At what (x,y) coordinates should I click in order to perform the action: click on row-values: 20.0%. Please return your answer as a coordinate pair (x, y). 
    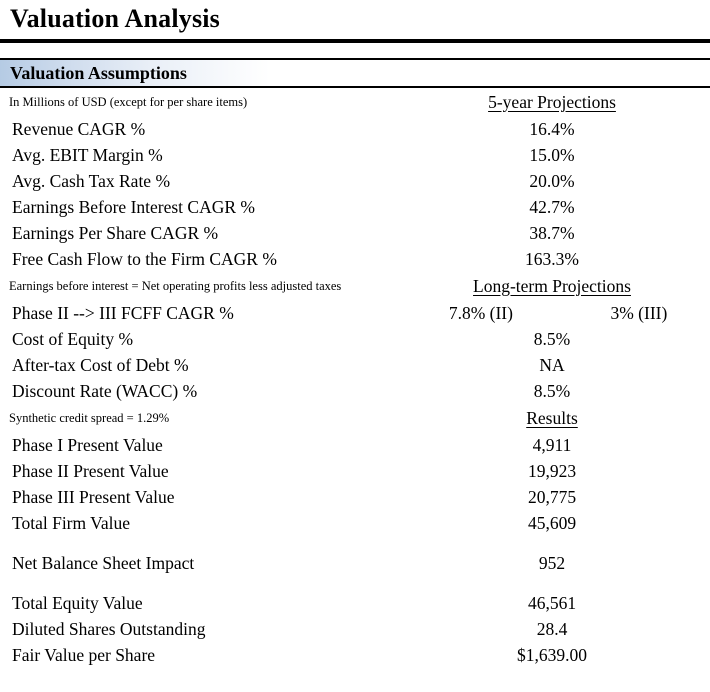
    Looking at the image, I should click on (552, 181).